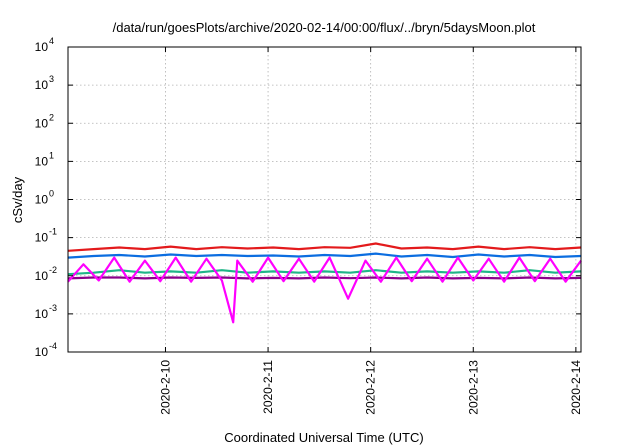 This screenshot has width=640, height=448. What do you see at coordinates (53, 346) in the screenshot?
I see `y-tick-exponent: -4` at bounding box center [53, 346].